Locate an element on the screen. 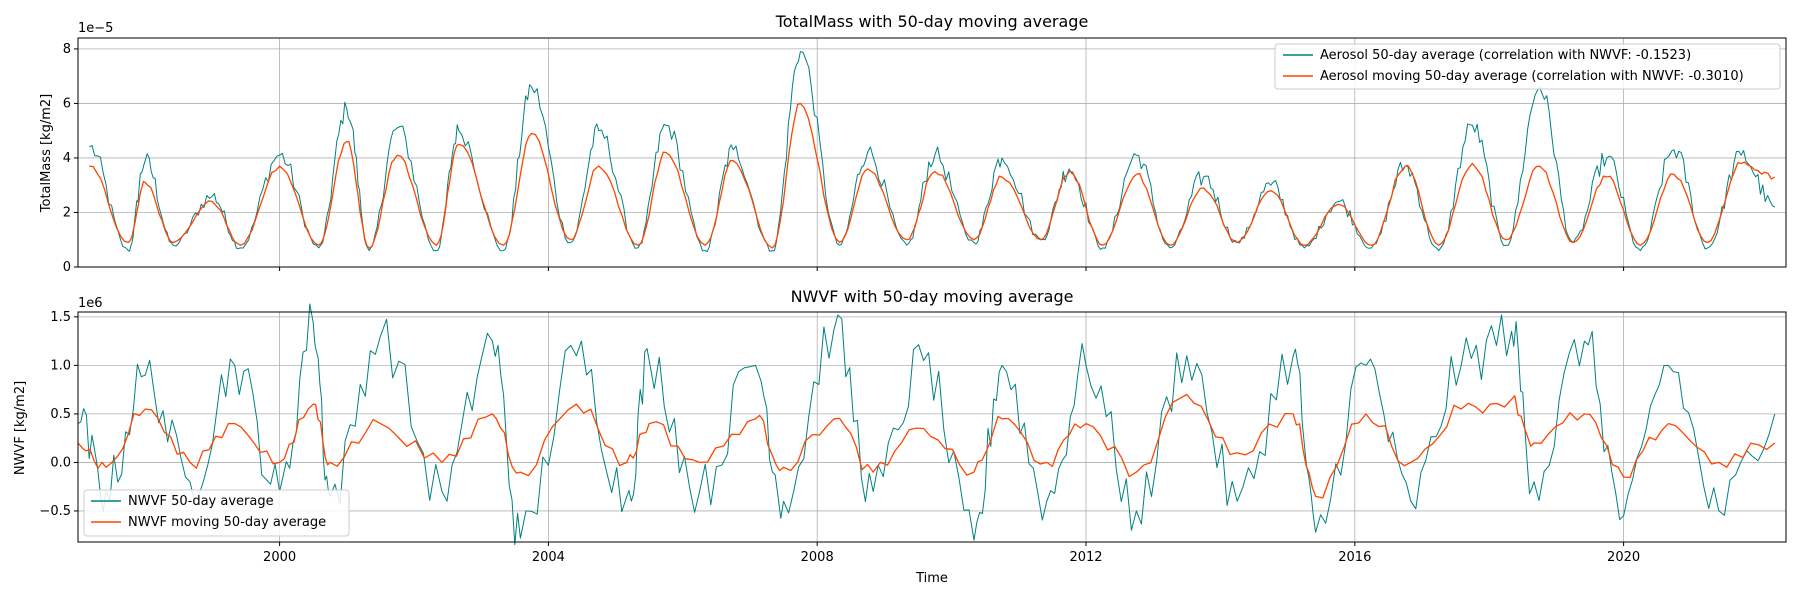  totalmass-chart-title: TotalMass with 50-day moving average is located at coordinates (932, 21).